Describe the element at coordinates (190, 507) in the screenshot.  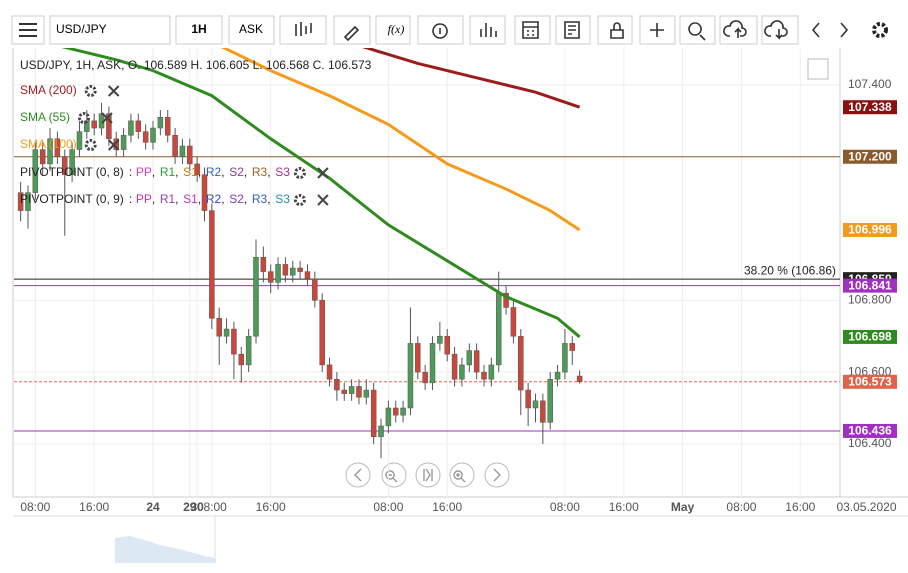
I see `x-tick-label: 29` at that location.